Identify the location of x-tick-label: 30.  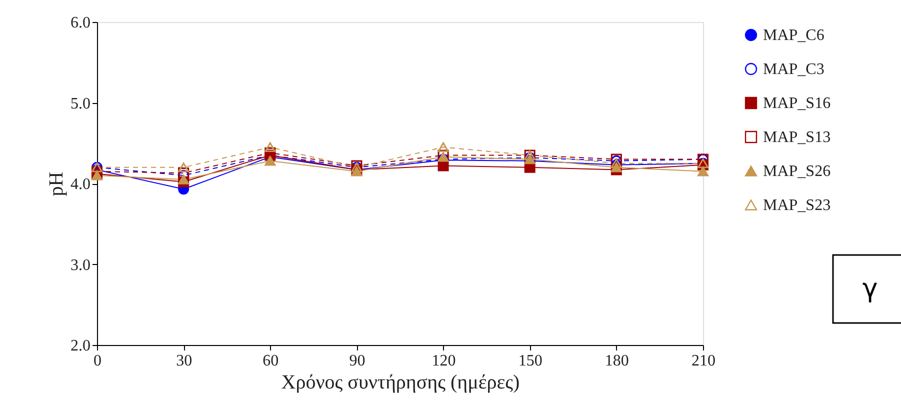
(184, 361).